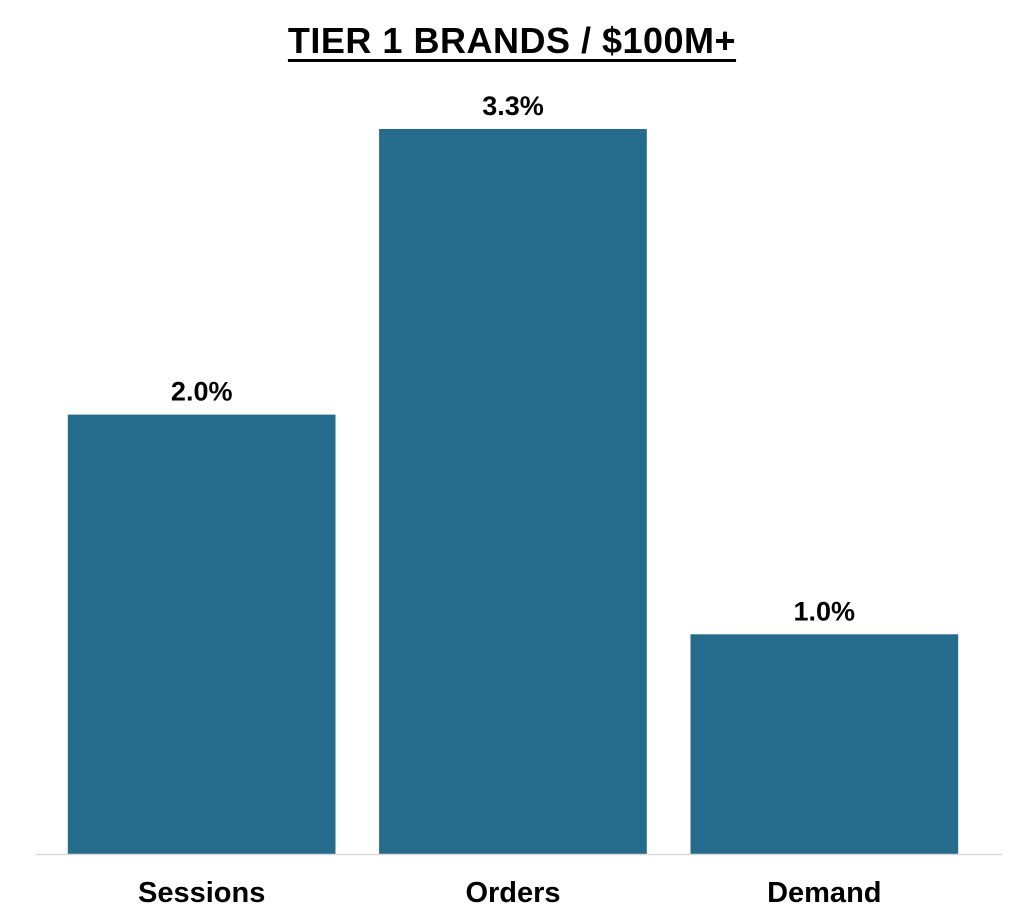 This screenshot has width=1024, height=924. What do you see at coordinates (201, 893) in the screenshot?
I see `x-tick-label-sessions: Sessions` at bounding box center [201, 893].